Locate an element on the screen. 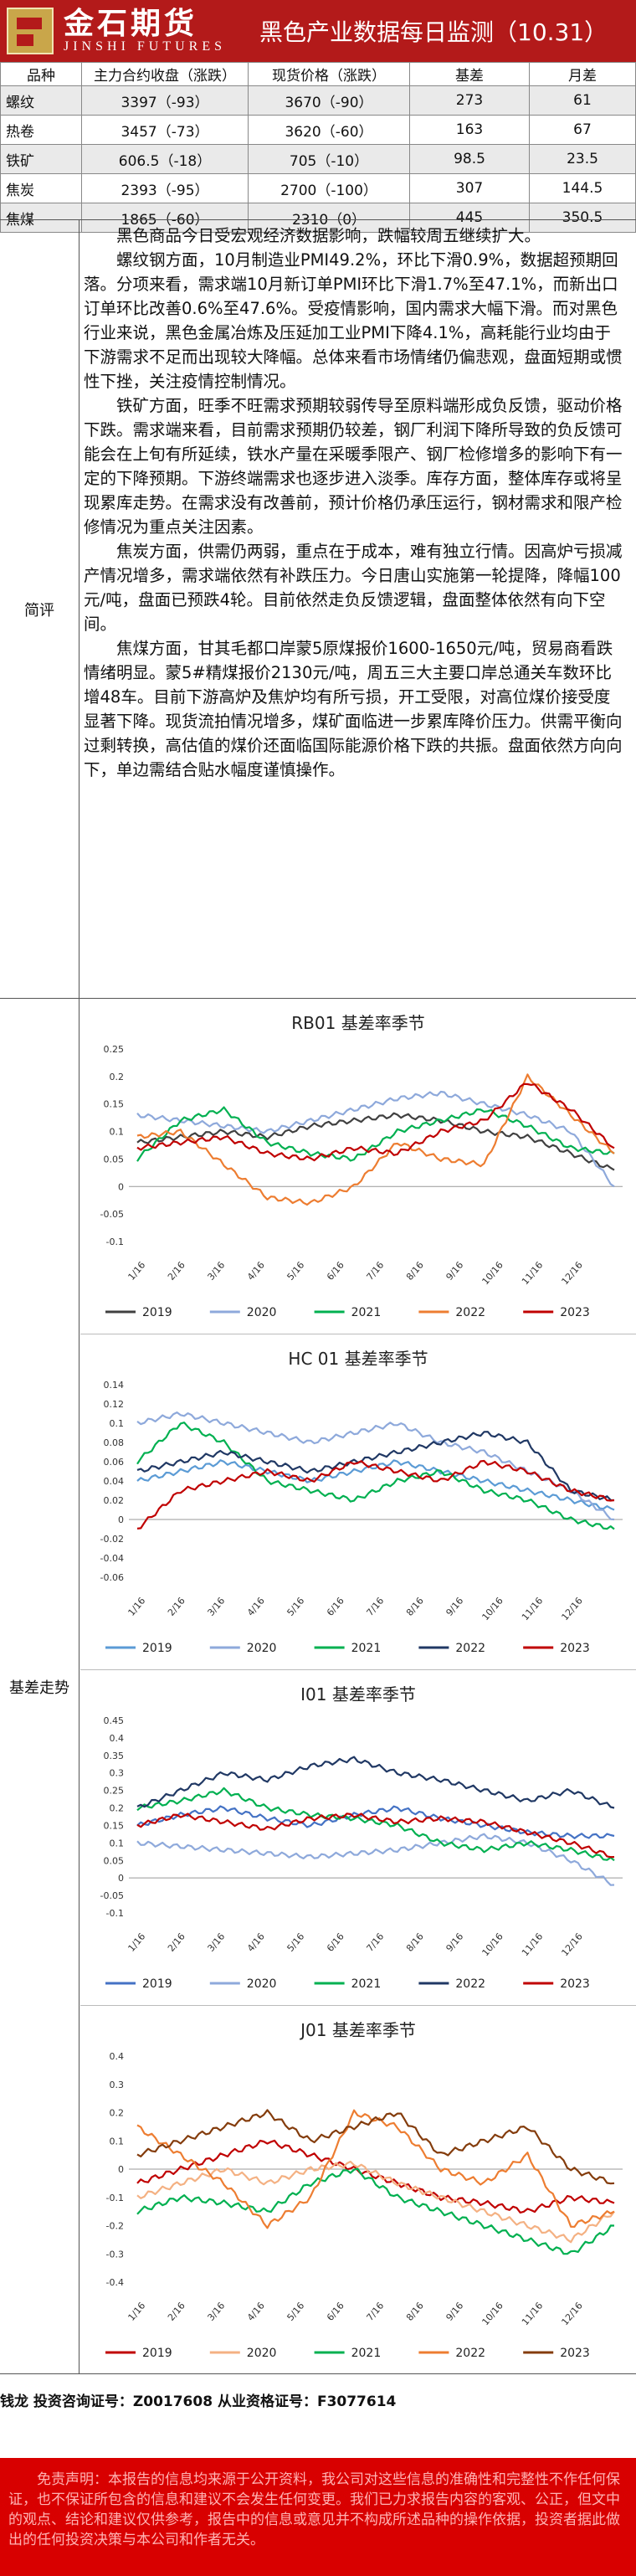 The height and width of the screenshot is (2576, 636). commentary-label: 简评 is located at coordinates (40, 610).